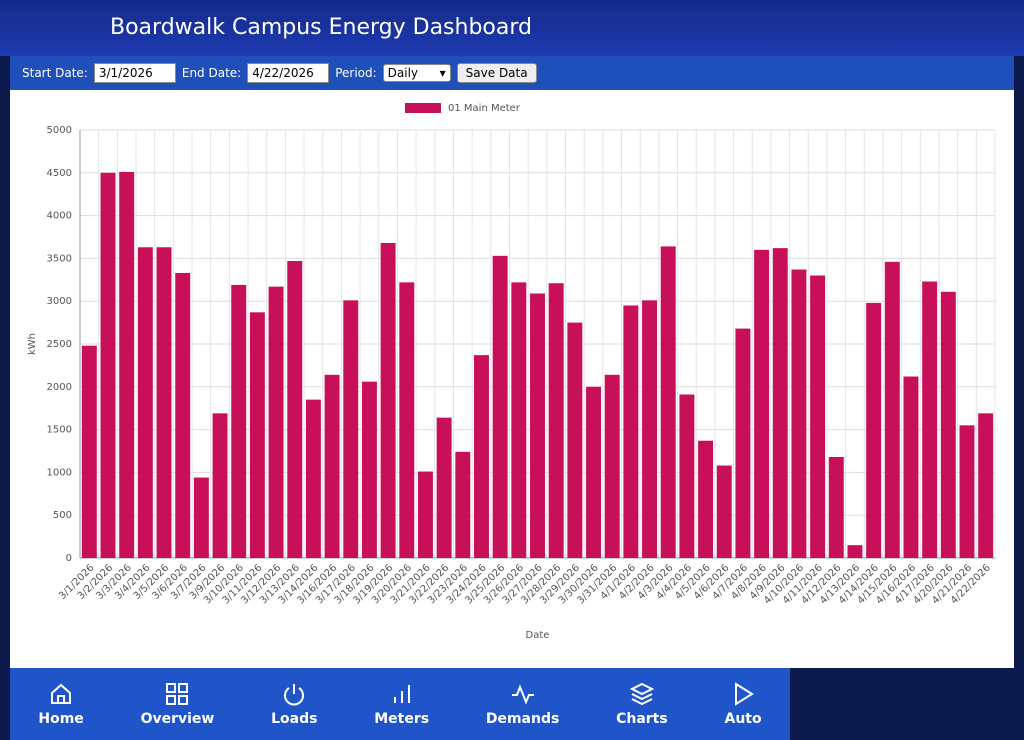 The width and height of the screenshot is (1024, 740). What do you see at coordinates (59, 173) in the screenshot?
I see `y-tick-label: 4500` at bounding box center [59, 173].